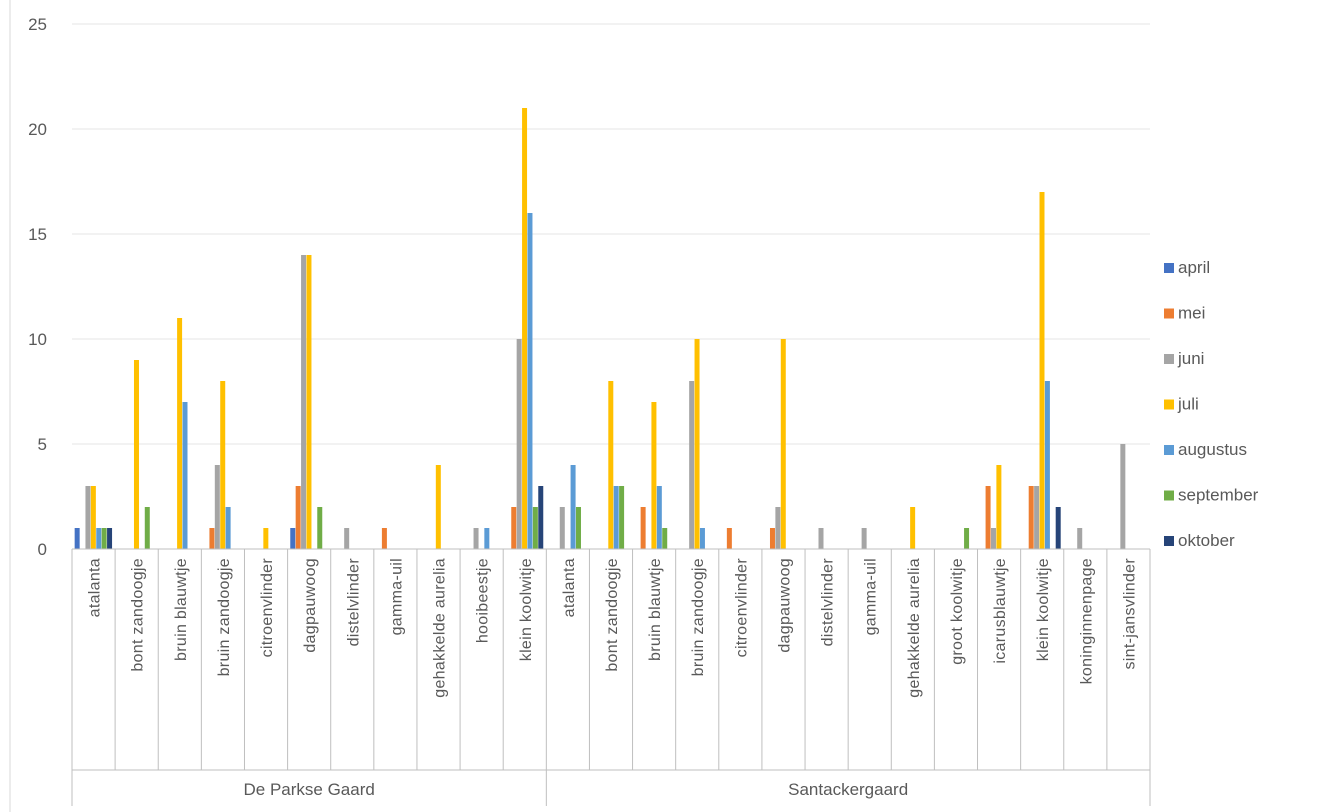 The height and width of the screenshot is (812, 1333). Describe the element at coordinates (993, 538) in the screenshot. I see `bar-juni-icarusblauwtje` at that location.